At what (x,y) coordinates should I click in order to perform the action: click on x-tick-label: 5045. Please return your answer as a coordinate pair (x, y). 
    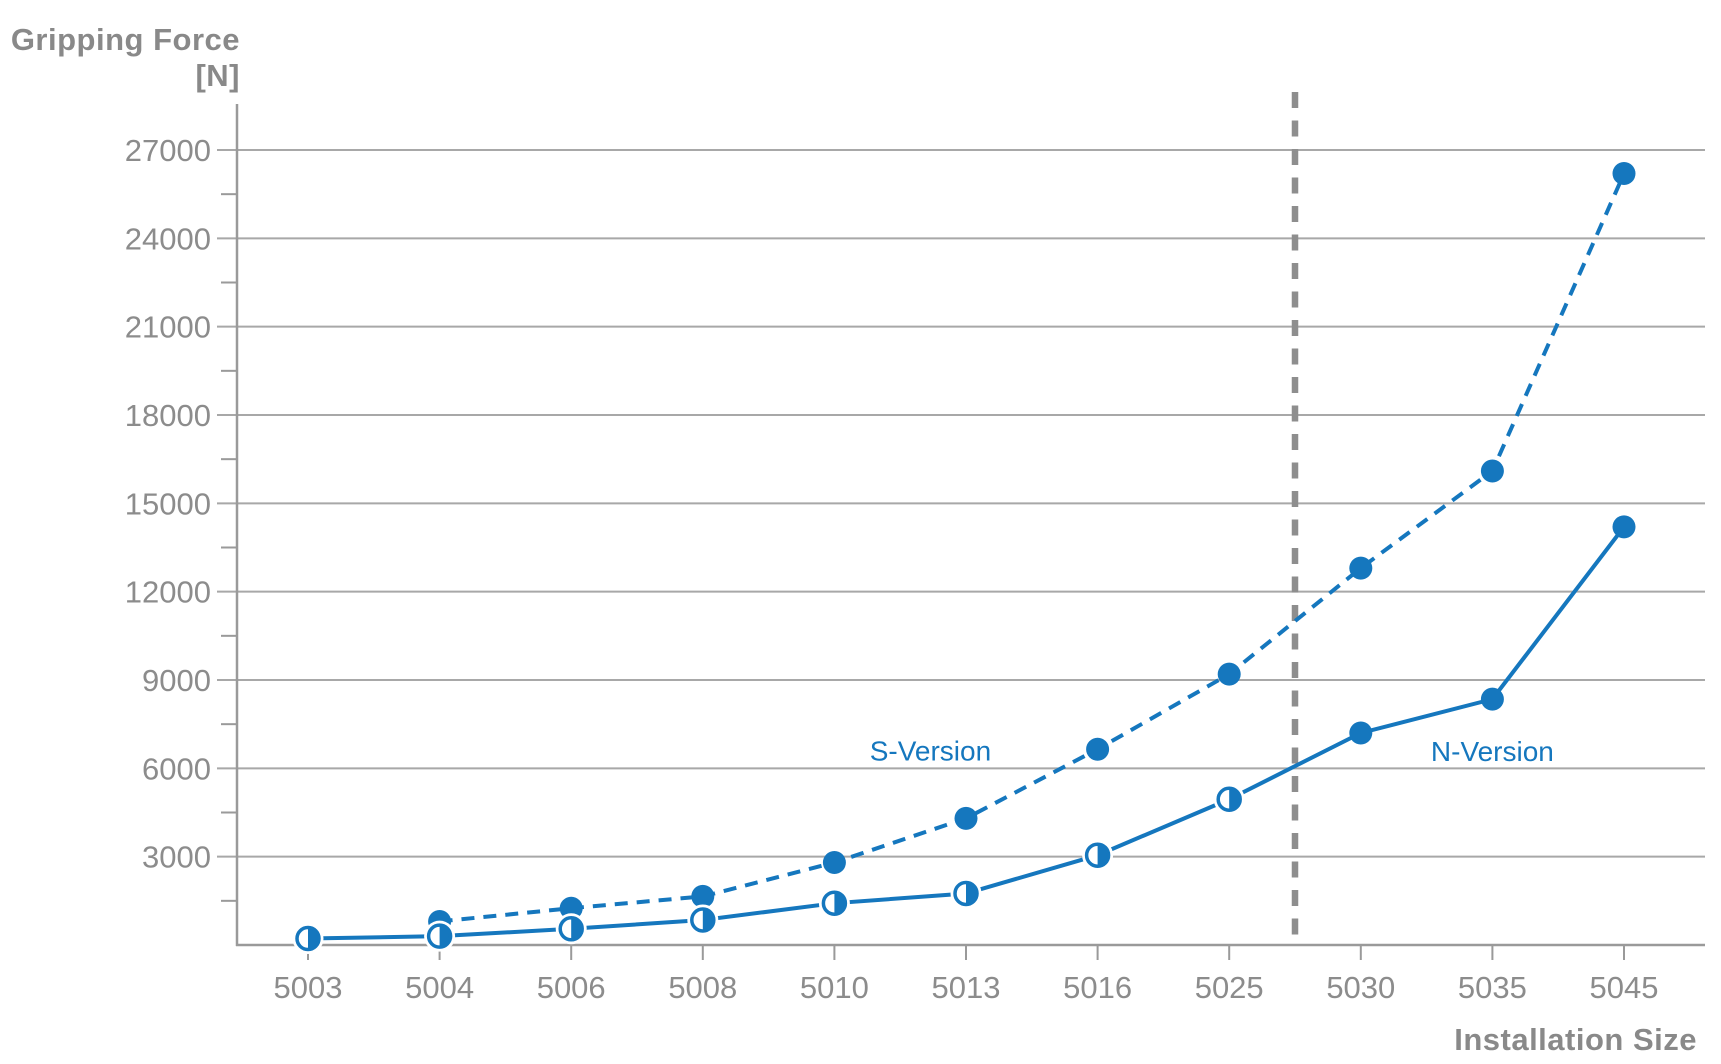
    Looking at the image, I should click on (1624, 987).